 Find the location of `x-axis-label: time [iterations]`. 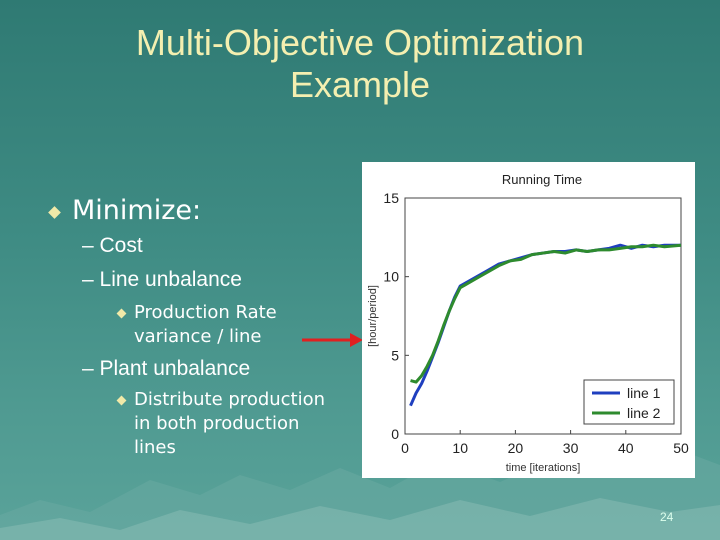

x-axis-label: time [iterations] is located at coordinates (543, 468).